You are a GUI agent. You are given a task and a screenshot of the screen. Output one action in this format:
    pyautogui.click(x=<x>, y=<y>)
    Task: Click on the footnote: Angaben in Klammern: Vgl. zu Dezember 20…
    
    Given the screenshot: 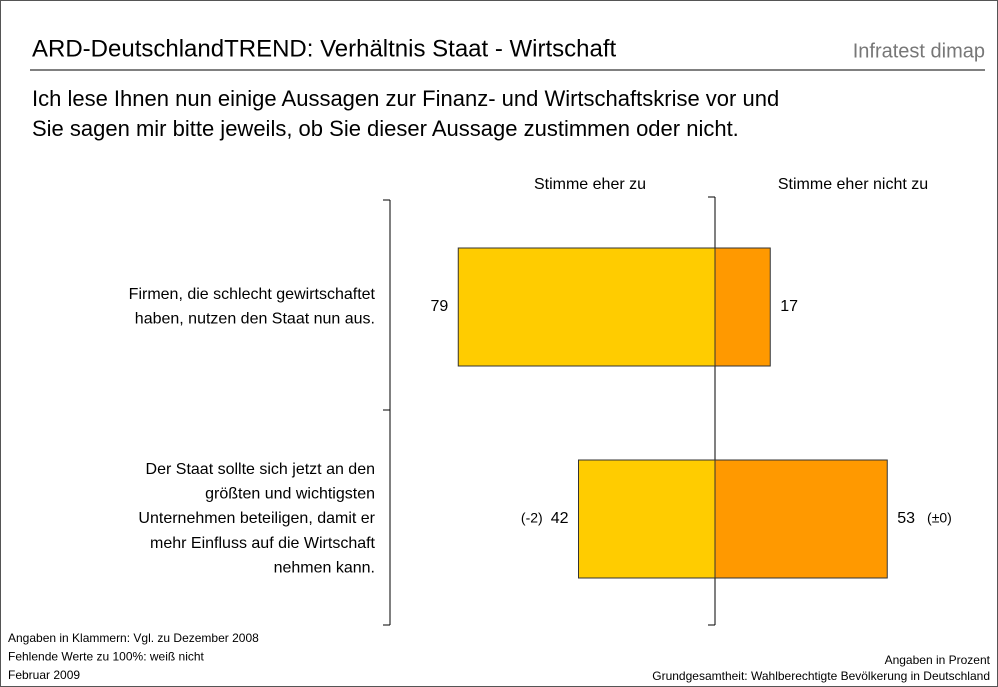 What is the action you would take?
    pyautogui.click(x=133, y=638)
    